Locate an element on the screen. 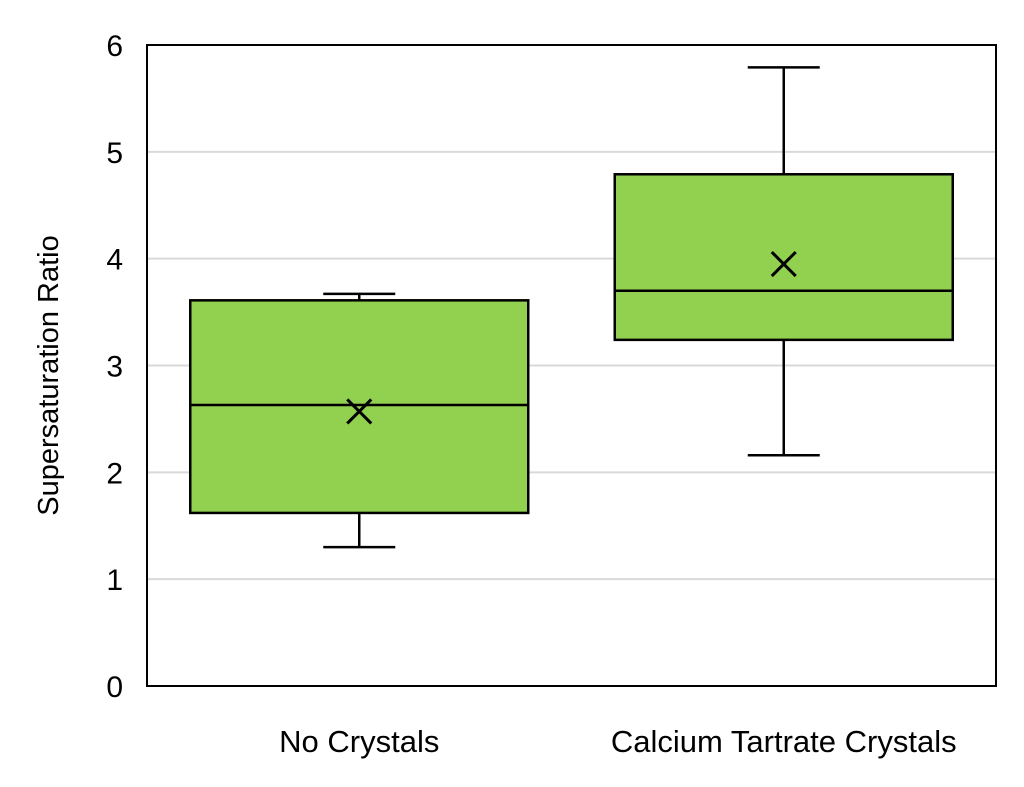 This screenshot has height=787, width=1024. y-tick-label: 6 is located at coordinates (114, 46).